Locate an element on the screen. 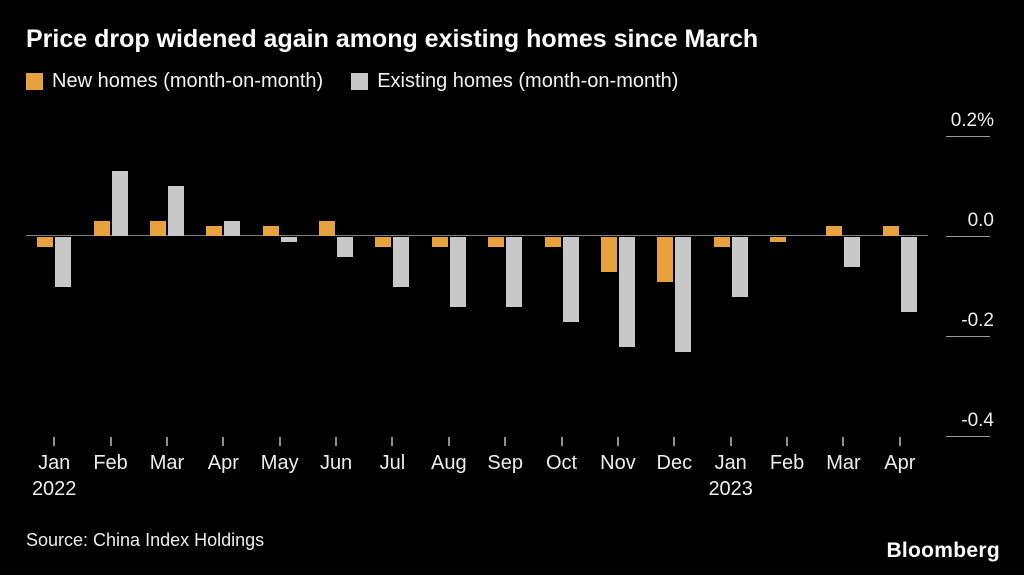 Image resolution: width=1024 pixels, height=575 pixels. legend-label-new-homes: New homes (month-on-month) is located at coordinates (188, 81).